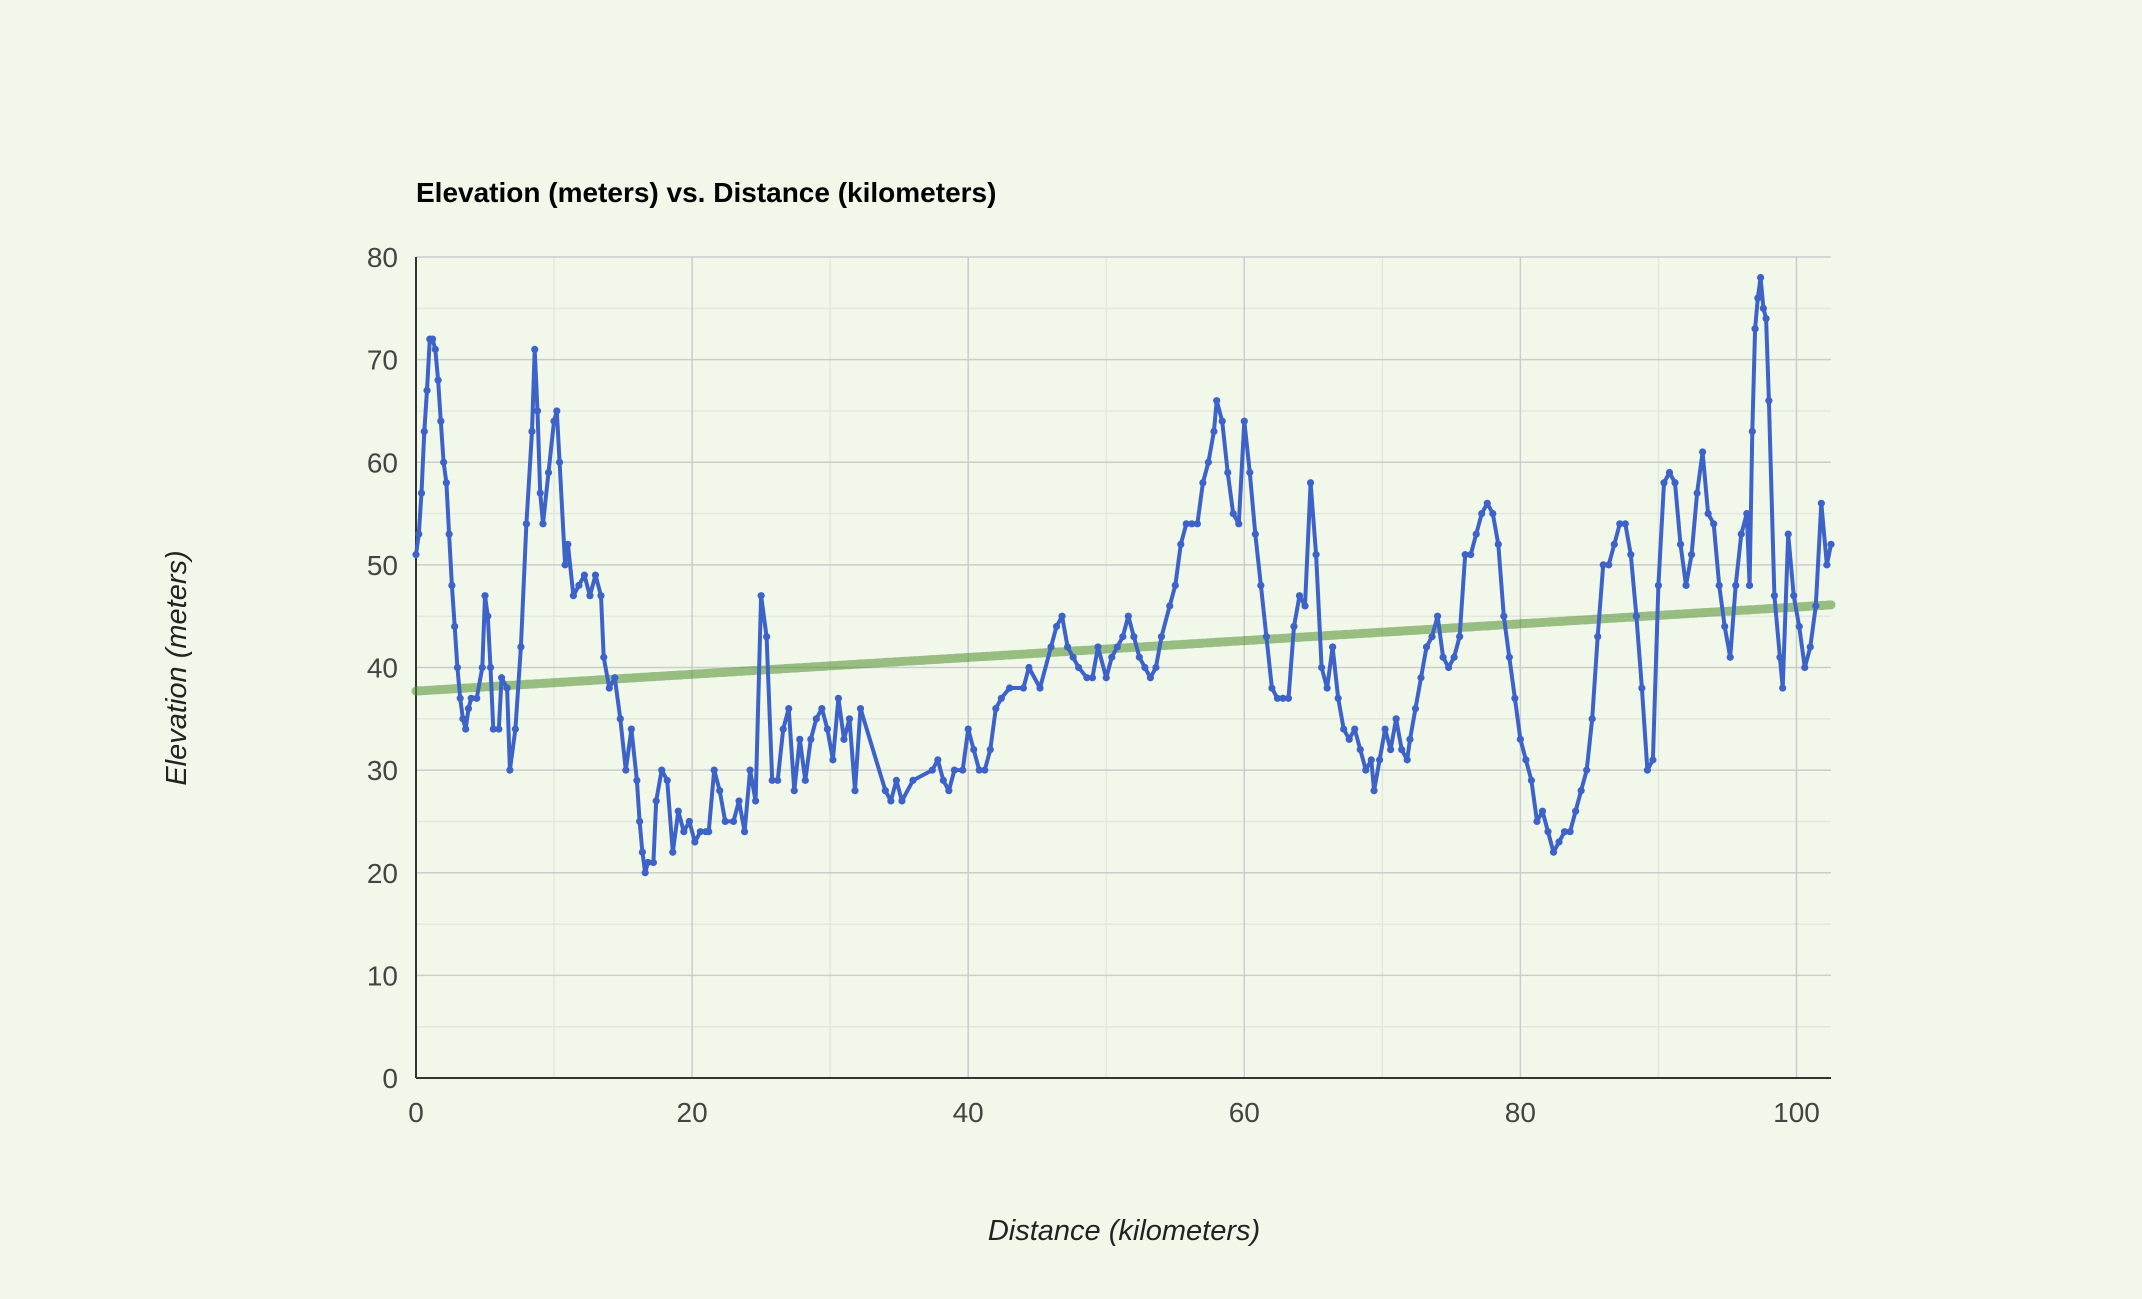 This screenshot has width=2142, height=1299. I want to click on y-tick-label: 80, so click(382, 257).